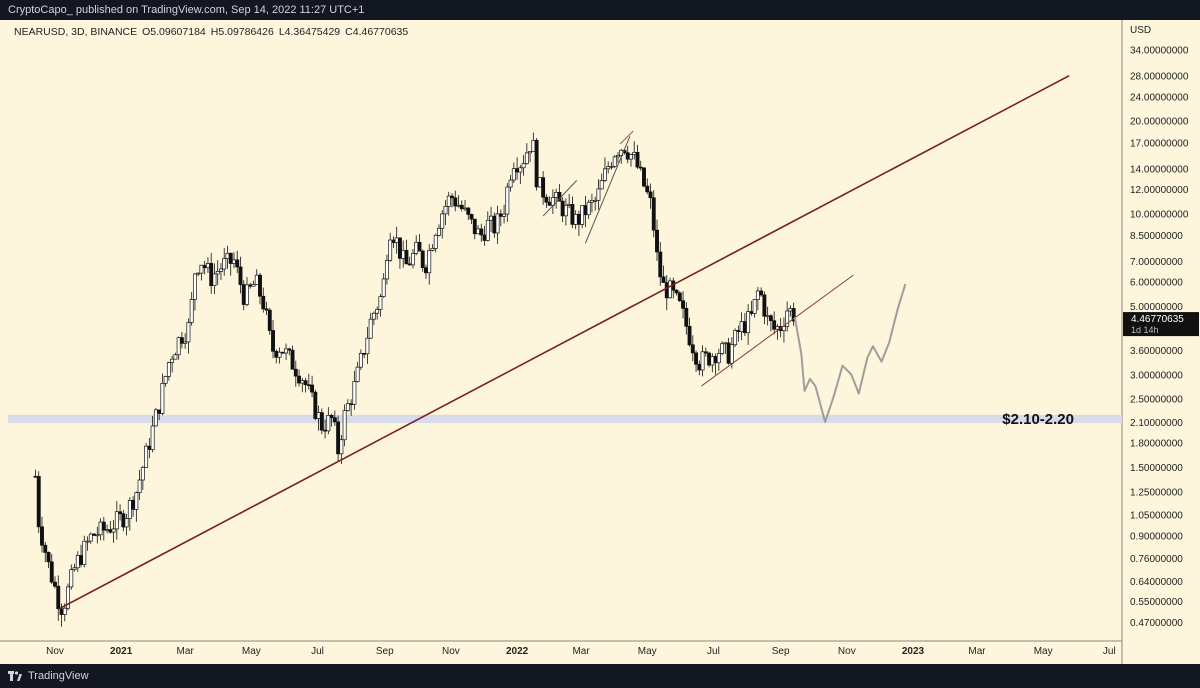 Image resolution: width=1200 pixels, height=688 pixels. I want to click on y-tick-11: 5.00000000, so click(1156, 307).